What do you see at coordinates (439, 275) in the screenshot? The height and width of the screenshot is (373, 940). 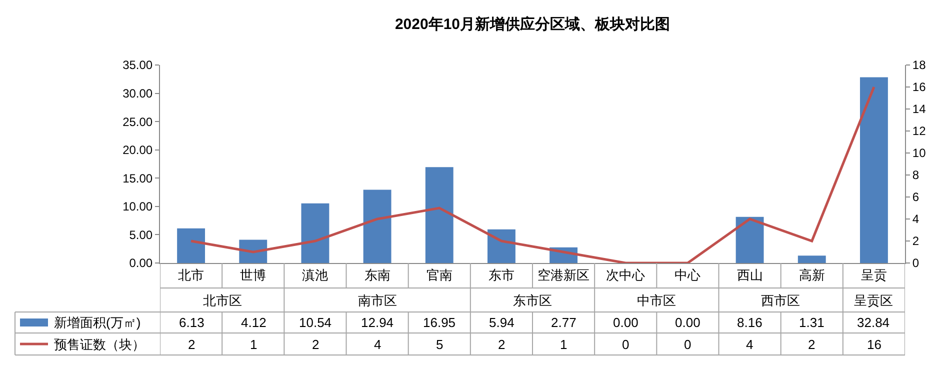 I see `x-tick-label: 官南` at bounding box center [439, 275].